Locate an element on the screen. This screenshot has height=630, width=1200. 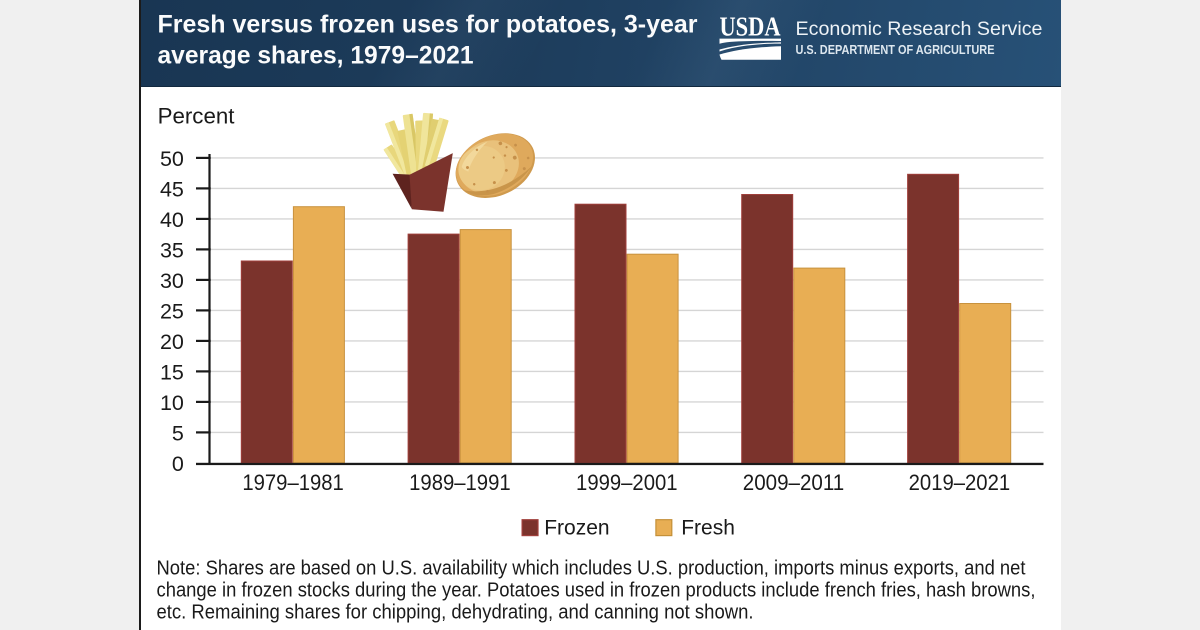
svg-text: U.S. DEPARTMENT OF AGRICULTURE is located at coordinates (895, 50).